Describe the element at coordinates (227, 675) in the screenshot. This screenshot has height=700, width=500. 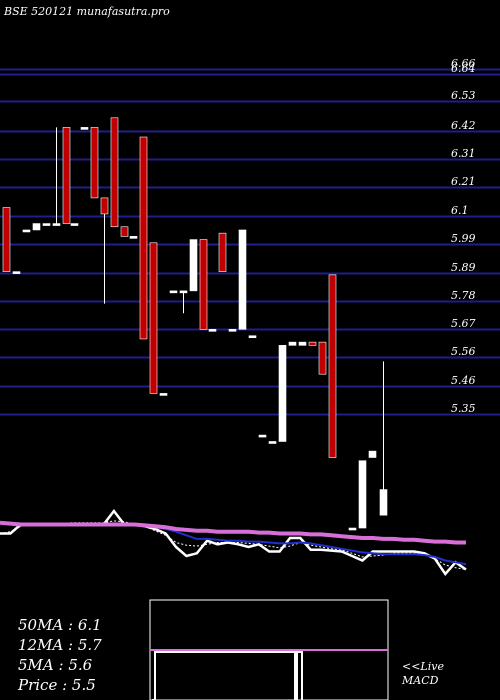
I see `macd-histogram` at that location.